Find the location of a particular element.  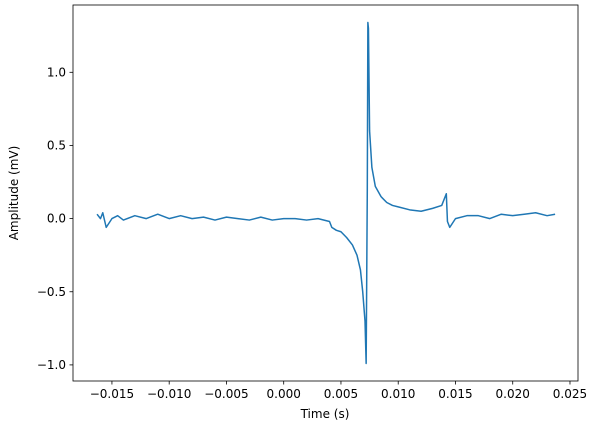

x-tick-label: 0.025 is located at coordinates (570, 394).